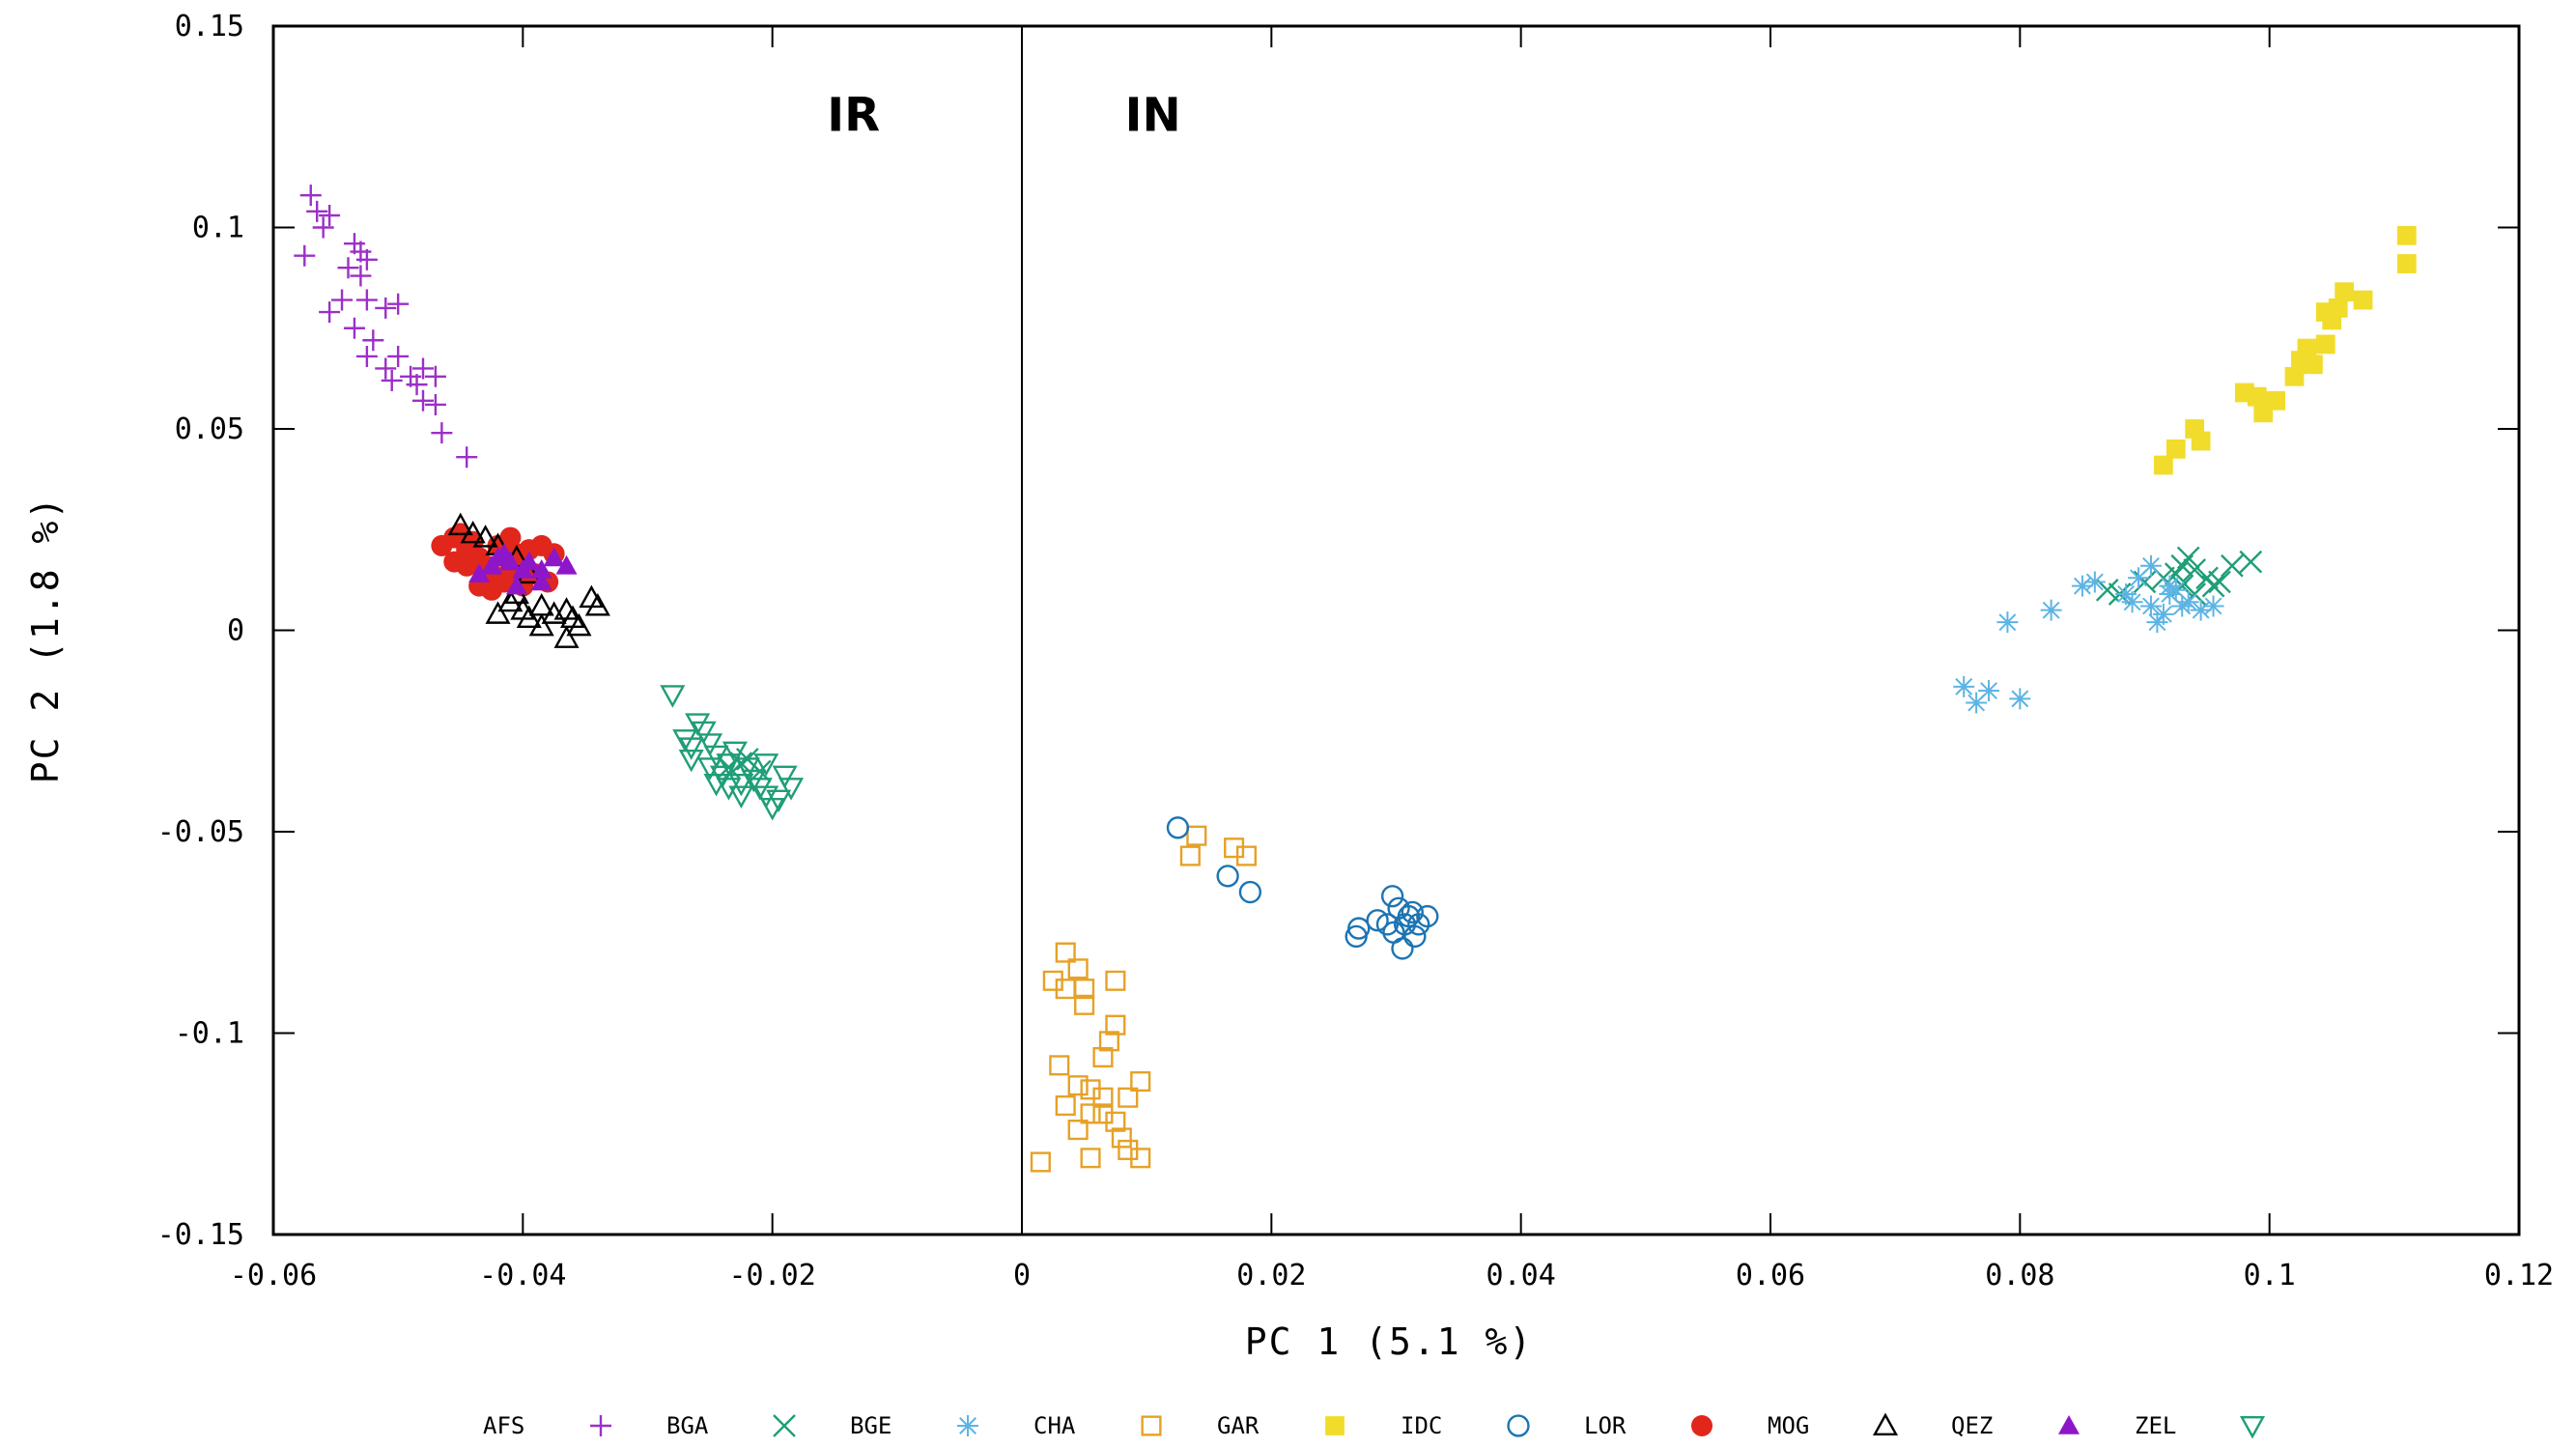 The width and height of the screenshot is (2576, 1448). What do you see at coordinates (687, 1425) in the screenshot?
I see `legend-label-bga: BGA` at bounding box center [687, 1425].